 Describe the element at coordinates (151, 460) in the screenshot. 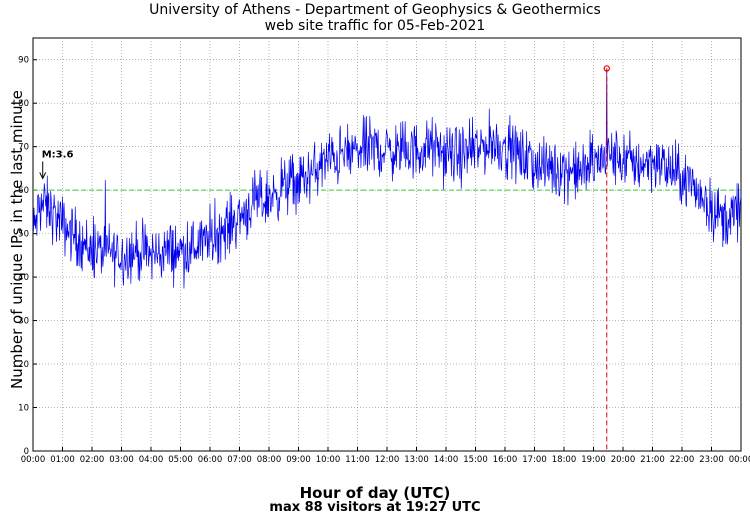

I see `x-tick-label: 04:00` at that location.